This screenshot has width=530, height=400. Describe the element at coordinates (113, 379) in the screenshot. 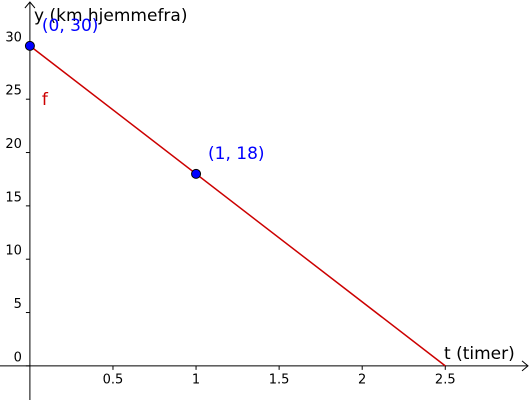

I see `x-tick-label: 0.5` at that location.